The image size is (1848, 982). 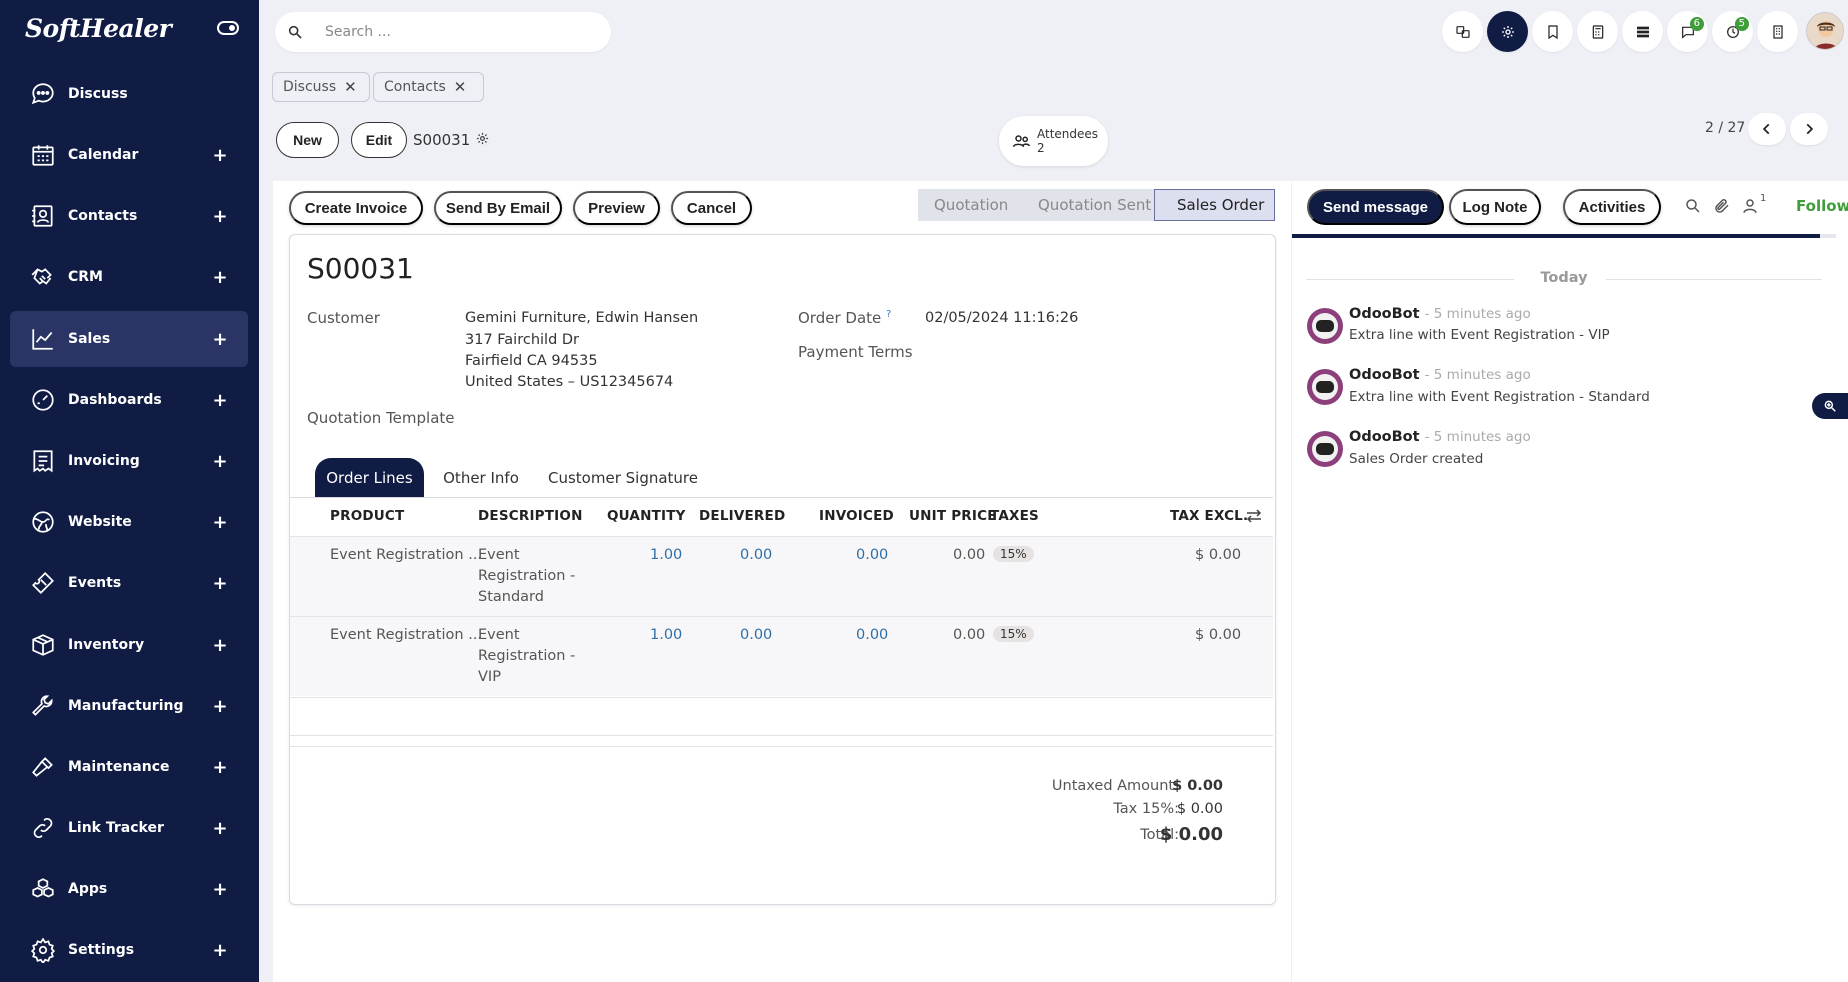 What do you see at coordinates (129, 828) in the screenshot?
I see `sidebar-item-link-tracker: Link Tracker +` at bounding box center [129, 828].